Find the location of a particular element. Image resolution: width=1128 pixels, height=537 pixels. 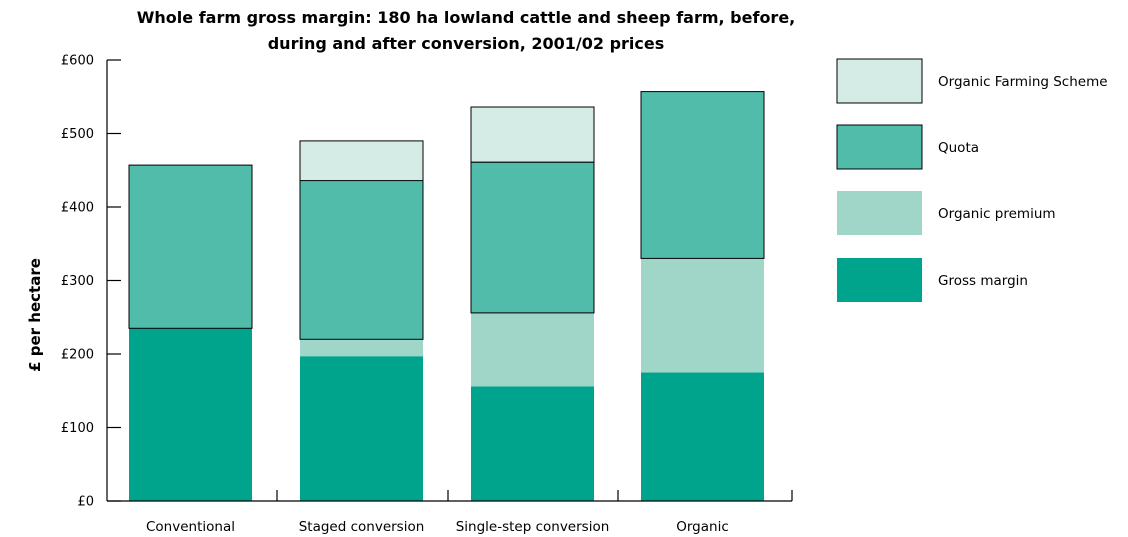

x-tick-label-4: Organic is located at coordinates (702, 527).